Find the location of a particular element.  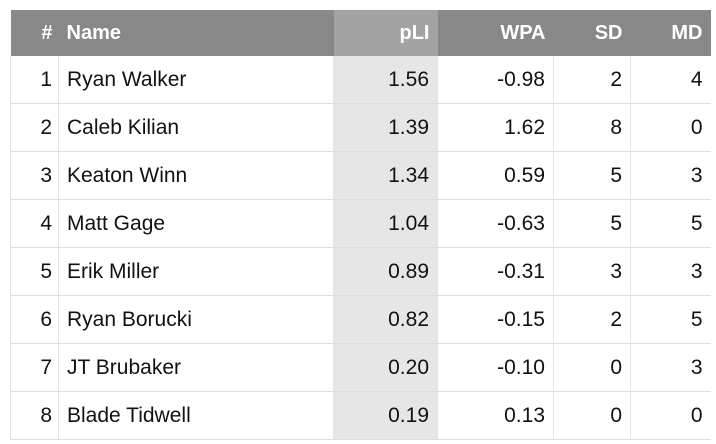

table-row: 7 JT Brubaker 0.20 -0.10 0 3 is located at coordinates (360, 367).